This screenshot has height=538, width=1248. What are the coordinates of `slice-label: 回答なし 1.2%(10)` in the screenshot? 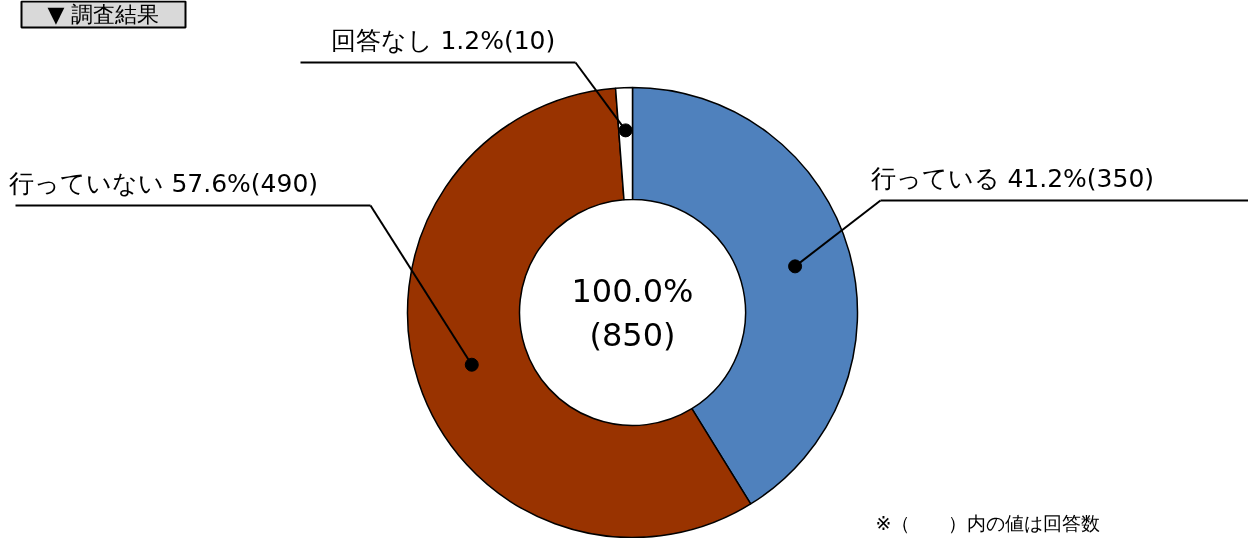 It's located at (443, 40).